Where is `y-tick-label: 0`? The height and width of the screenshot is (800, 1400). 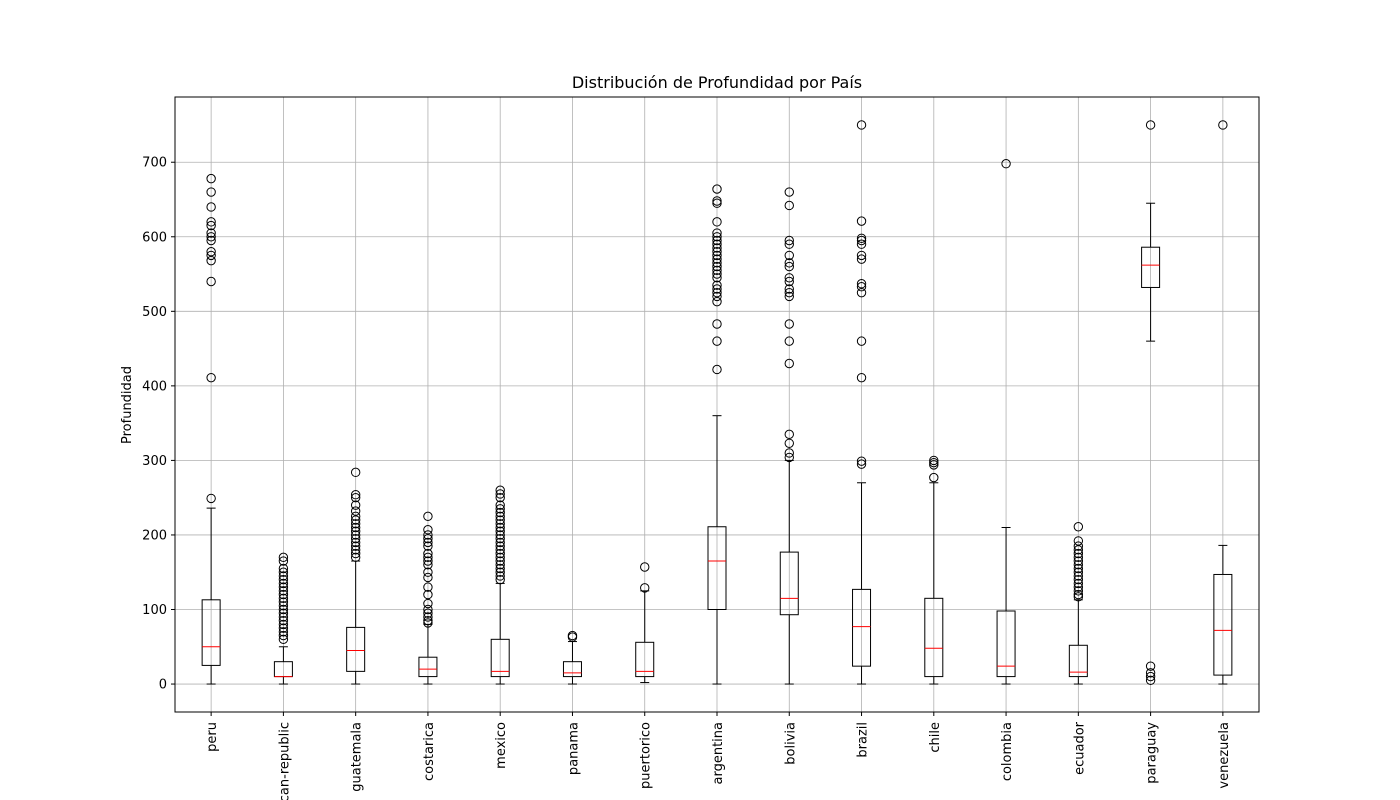 y-tick-label: 0 is located at coordinates (163, 685).